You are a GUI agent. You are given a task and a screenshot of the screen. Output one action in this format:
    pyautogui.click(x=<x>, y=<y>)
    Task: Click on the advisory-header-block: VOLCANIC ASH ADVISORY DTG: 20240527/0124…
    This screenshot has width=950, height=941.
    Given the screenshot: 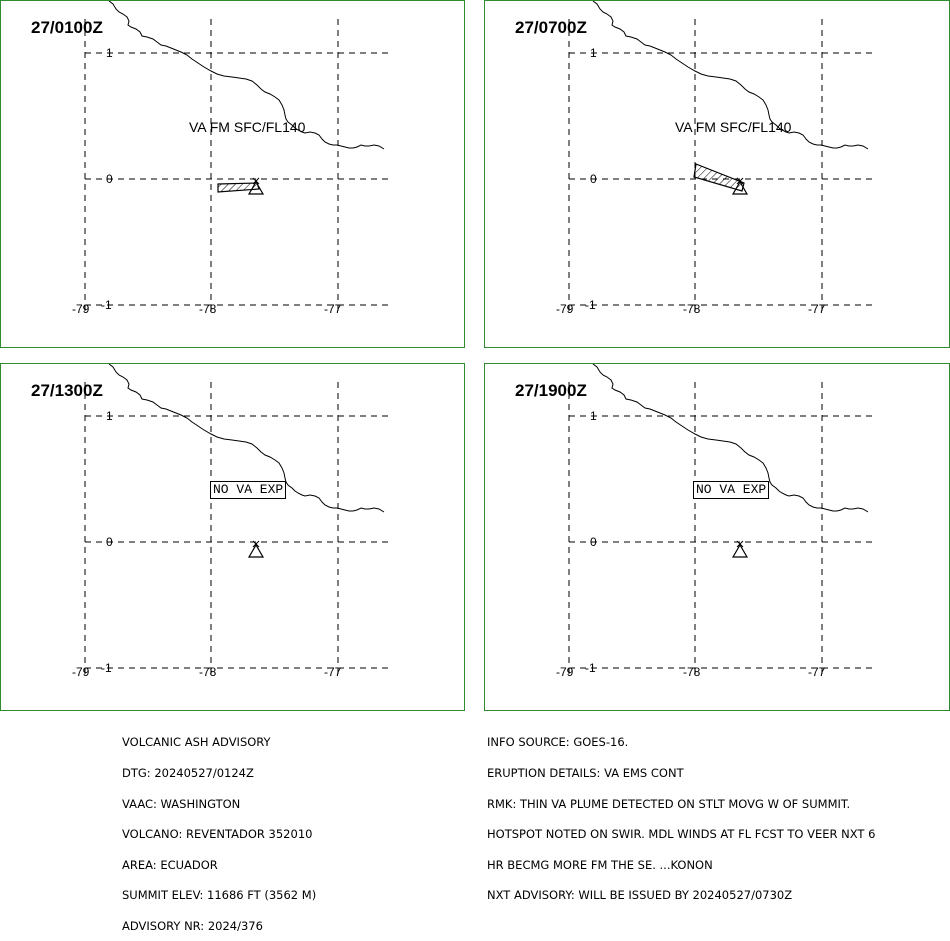 What is the action you would take?
    pyautogui.click(x=219, y=829)
    